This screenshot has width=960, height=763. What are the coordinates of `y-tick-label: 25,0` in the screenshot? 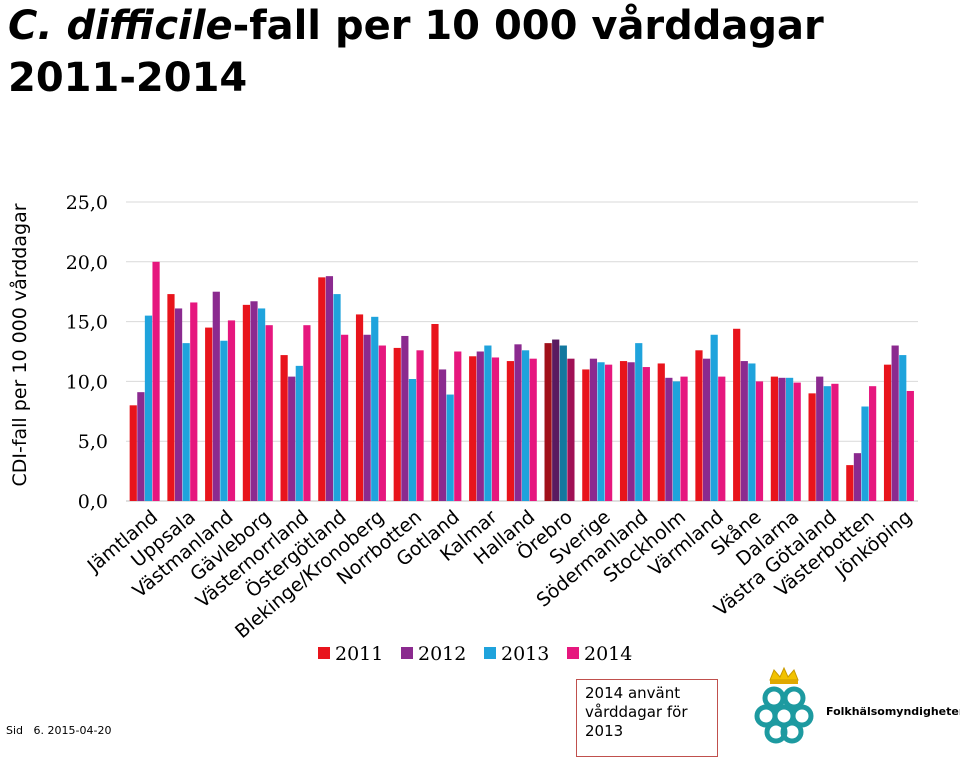 It's located at (87, 203).